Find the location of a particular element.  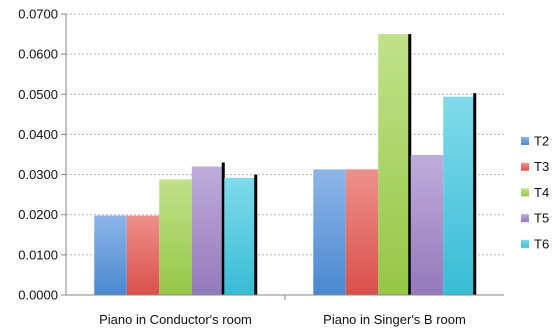

legend-swatch-t2 is located at coordinates (525, 141).